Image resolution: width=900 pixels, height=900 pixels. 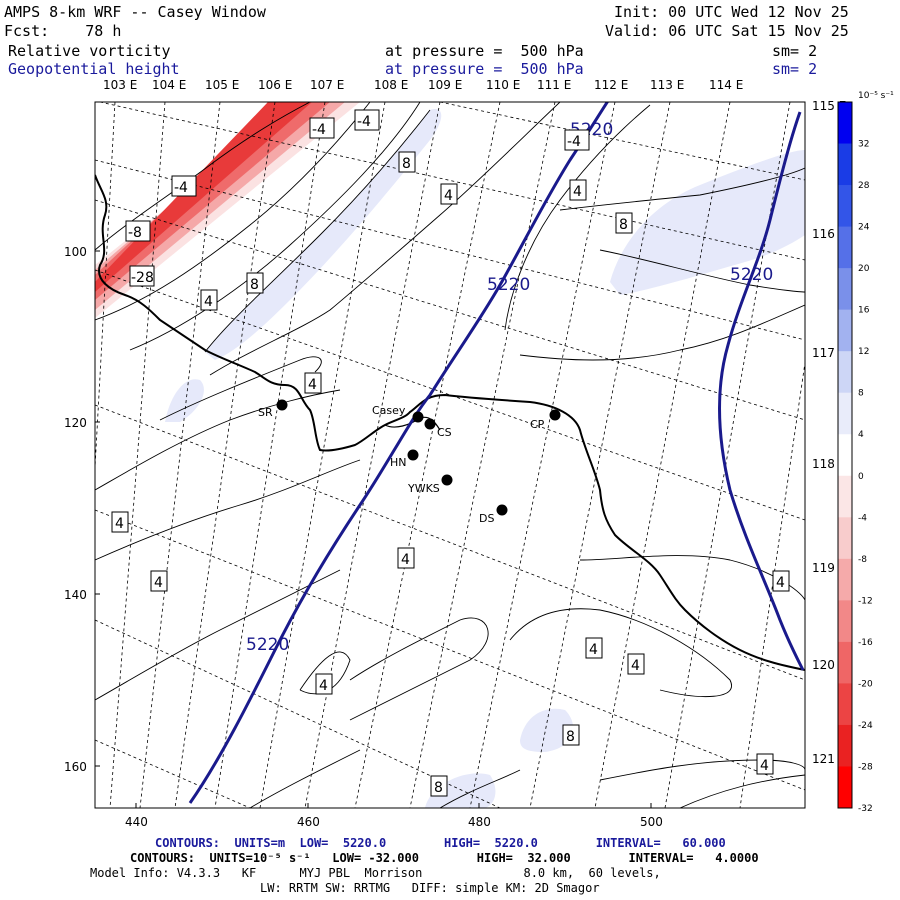 I want to click on colorbar-label: -32, so click(x=865, y=809).